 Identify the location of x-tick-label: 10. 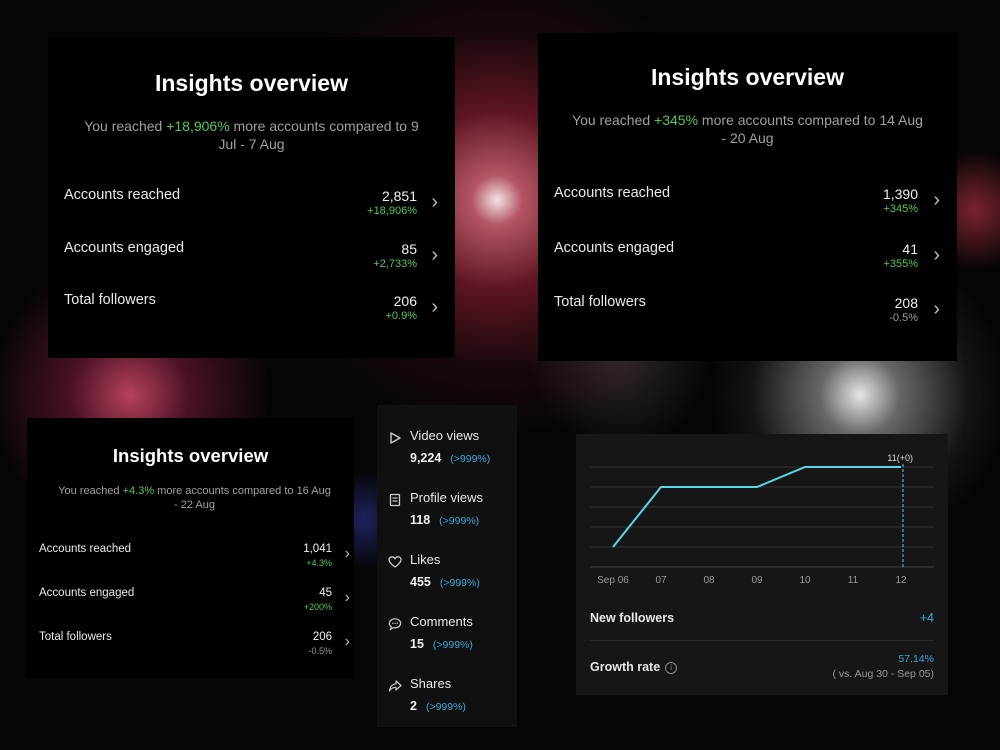
(805, 580).